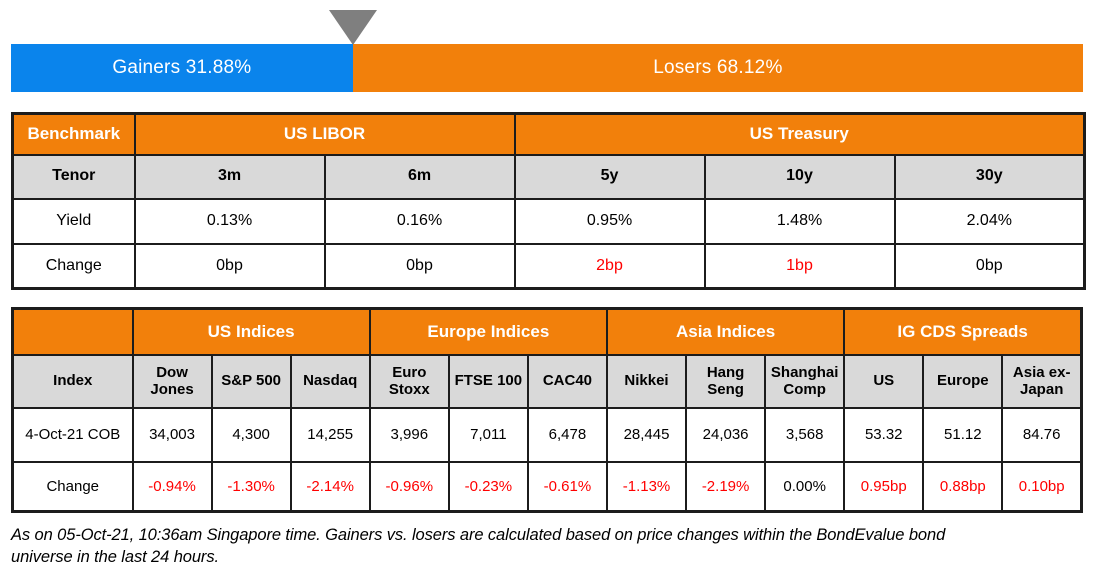  Describe the element at coordinates (884, 381) in the screenshot. I see `index-column-header: US` at that location.